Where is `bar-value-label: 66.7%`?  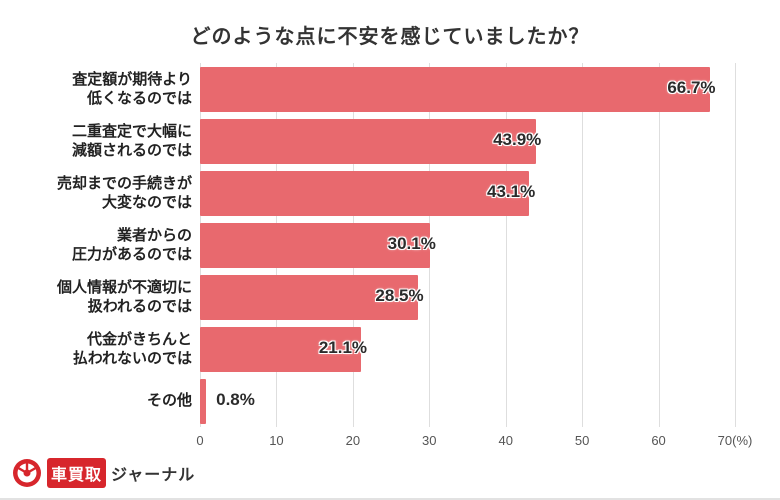 bar-value-label: 66.7% is located at coordinates (691, 87).